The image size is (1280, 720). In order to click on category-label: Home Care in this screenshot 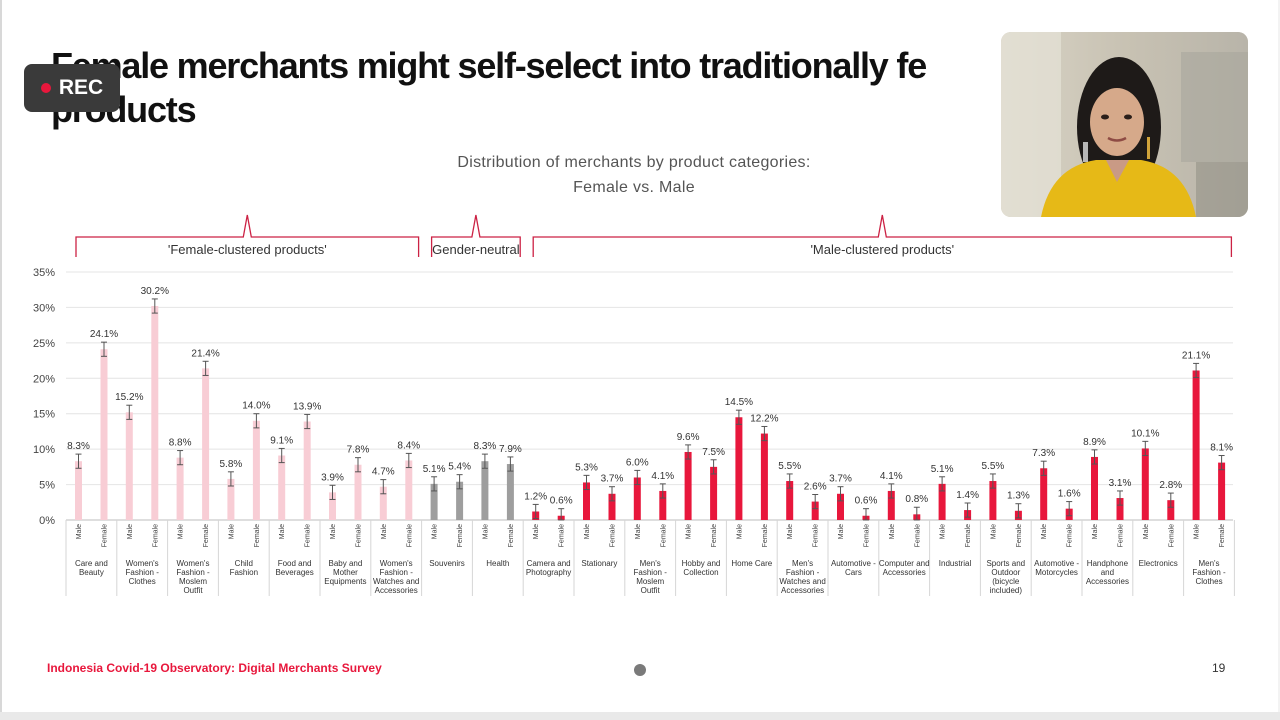, I will do `click(751, 563)`.